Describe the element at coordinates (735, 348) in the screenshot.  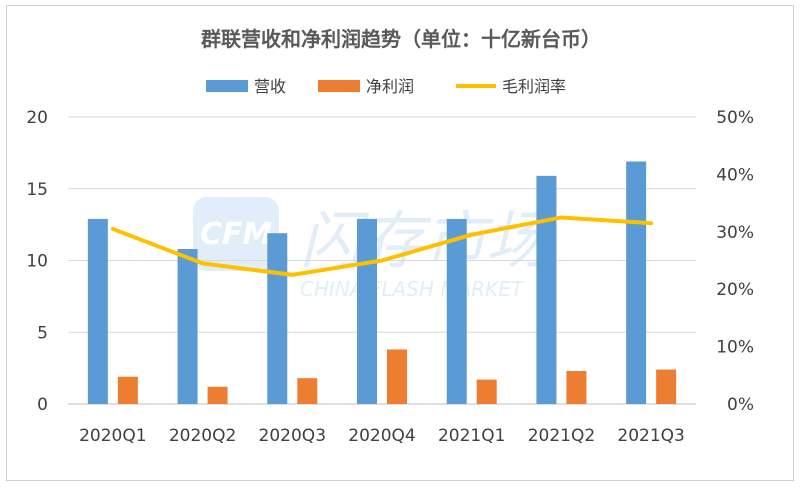
I see `y-right-tick-label: 10%` at that location.